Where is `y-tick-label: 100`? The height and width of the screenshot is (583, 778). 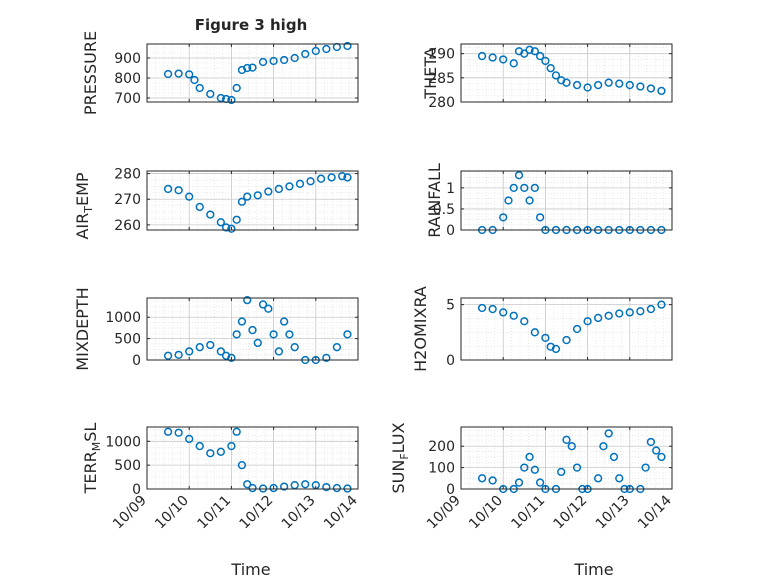 y-tick-label: 100 is located at coordinates (441, 469).